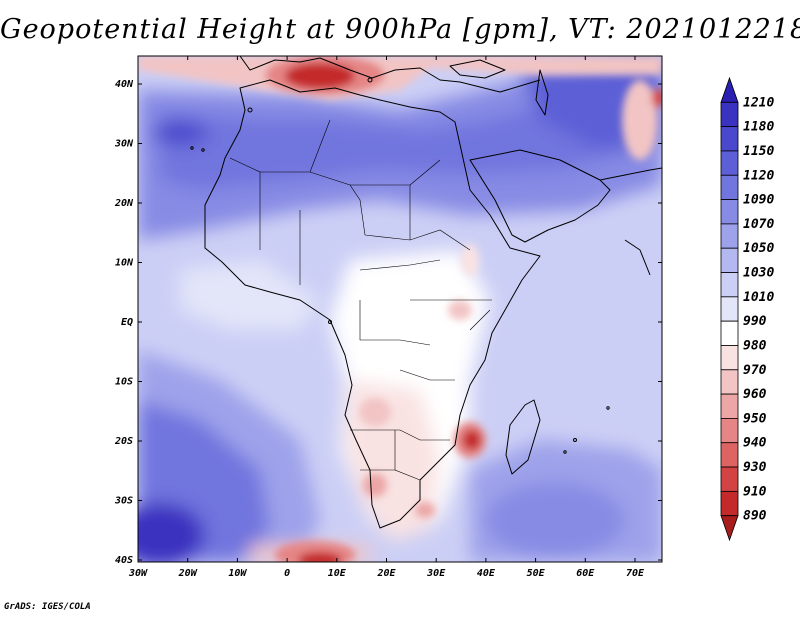  What do you see at coordinates (585, 573) in the screenshot?
I see `x-tick-label: 60E` at bounding box center [585, 573].